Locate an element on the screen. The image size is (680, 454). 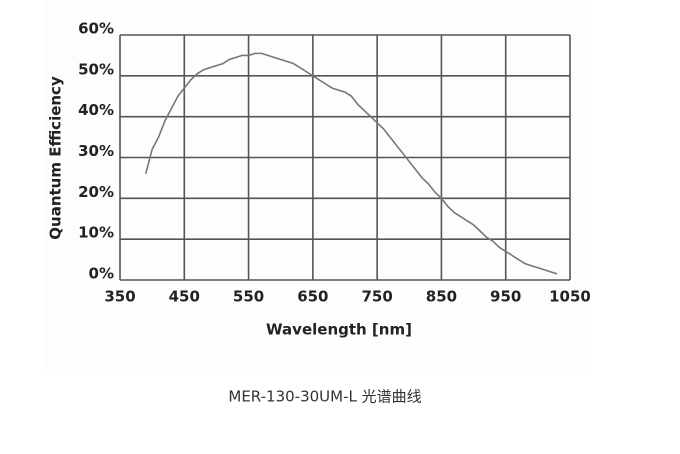
y-tick-label: 10% is located at coordinates (96, 233).